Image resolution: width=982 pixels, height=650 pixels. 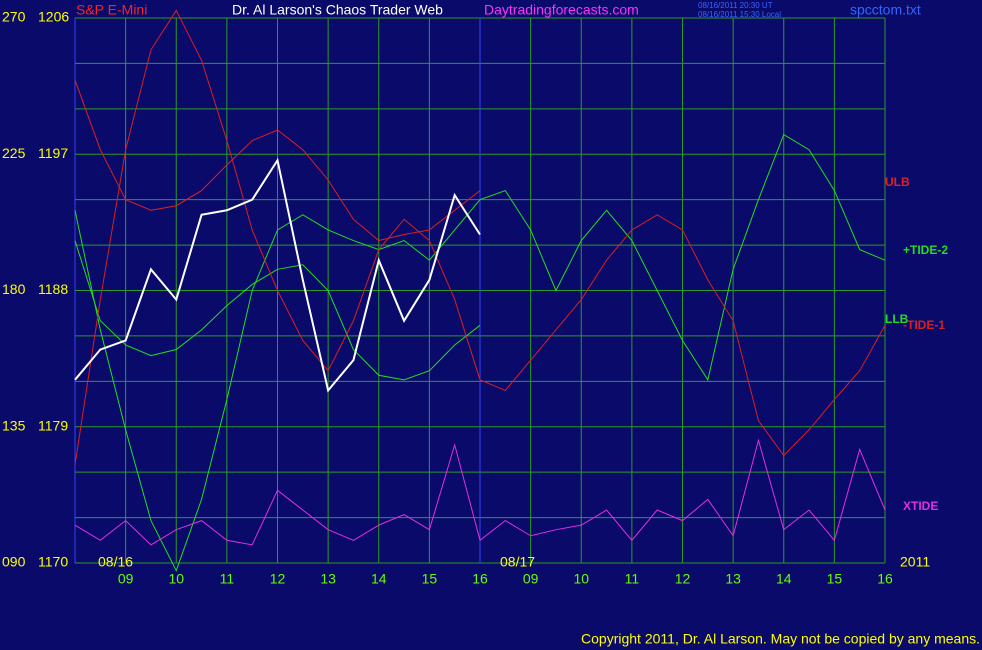 I want to click on y2-tick-label: 180, so click(x=14, y=289).